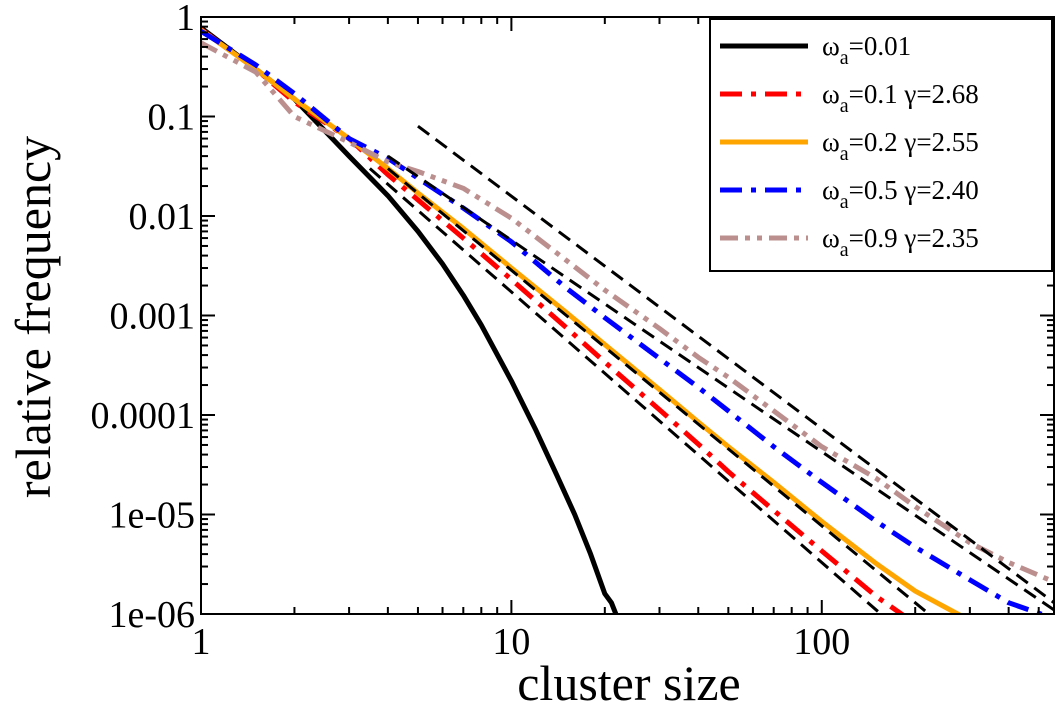 The height and width of the screenshot is (707, 1056). I want to click on legend-box, so click(881, 145).